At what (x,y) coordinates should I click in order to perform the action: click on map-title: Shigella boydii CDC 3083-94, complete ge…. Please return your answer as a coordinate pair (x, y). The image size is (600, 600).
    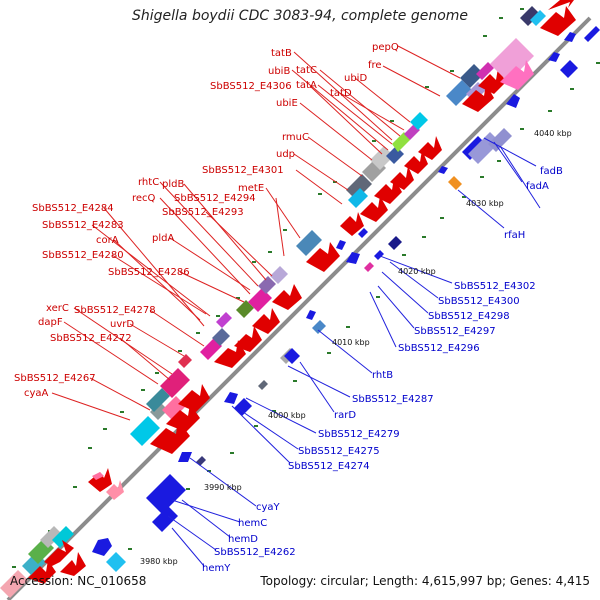
    Looking at the image, I should click on (300, 16).